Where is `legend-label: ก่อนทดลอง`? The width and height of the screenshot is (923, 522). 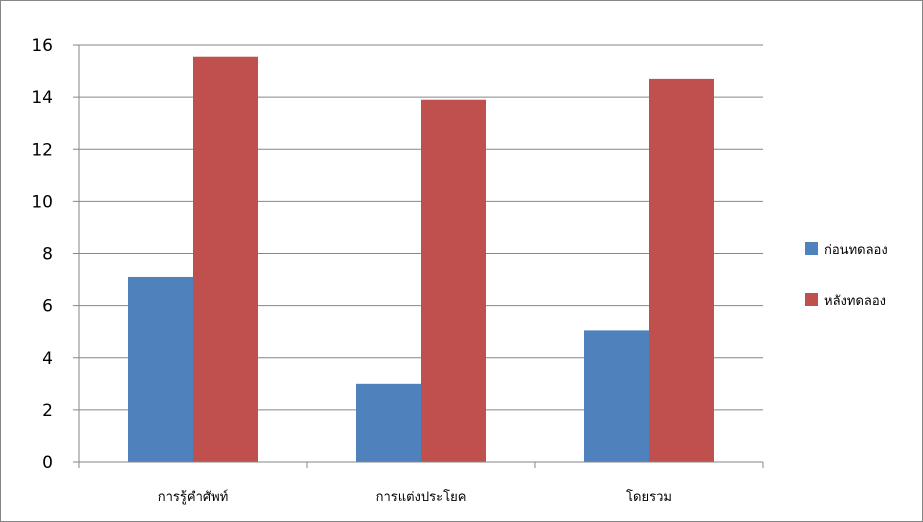 legend-label: ก่อนทดลอง is located at coordinates (856, 250).